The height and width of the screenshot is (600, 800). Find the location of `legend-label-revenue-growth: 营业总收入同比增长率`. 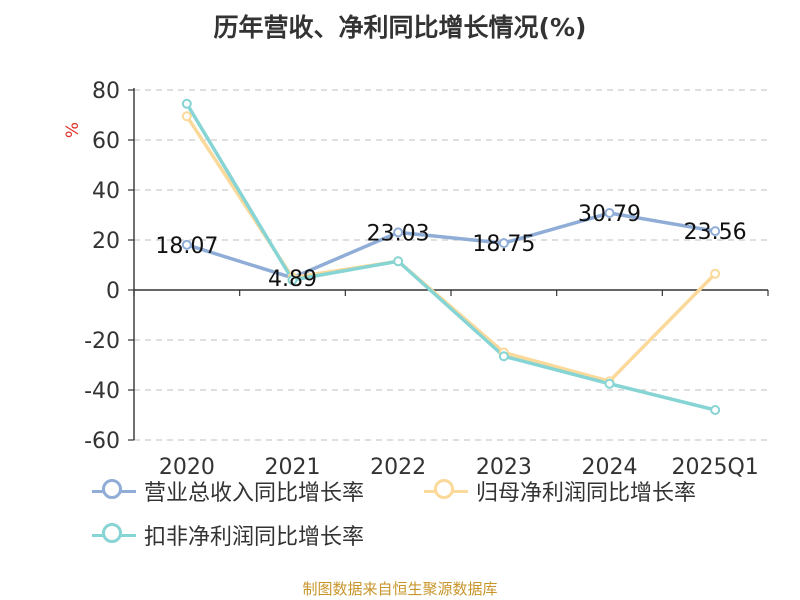

legend-label-revenue-growth: 营业总收入同比增长率 is located at coordinates (254, 493).